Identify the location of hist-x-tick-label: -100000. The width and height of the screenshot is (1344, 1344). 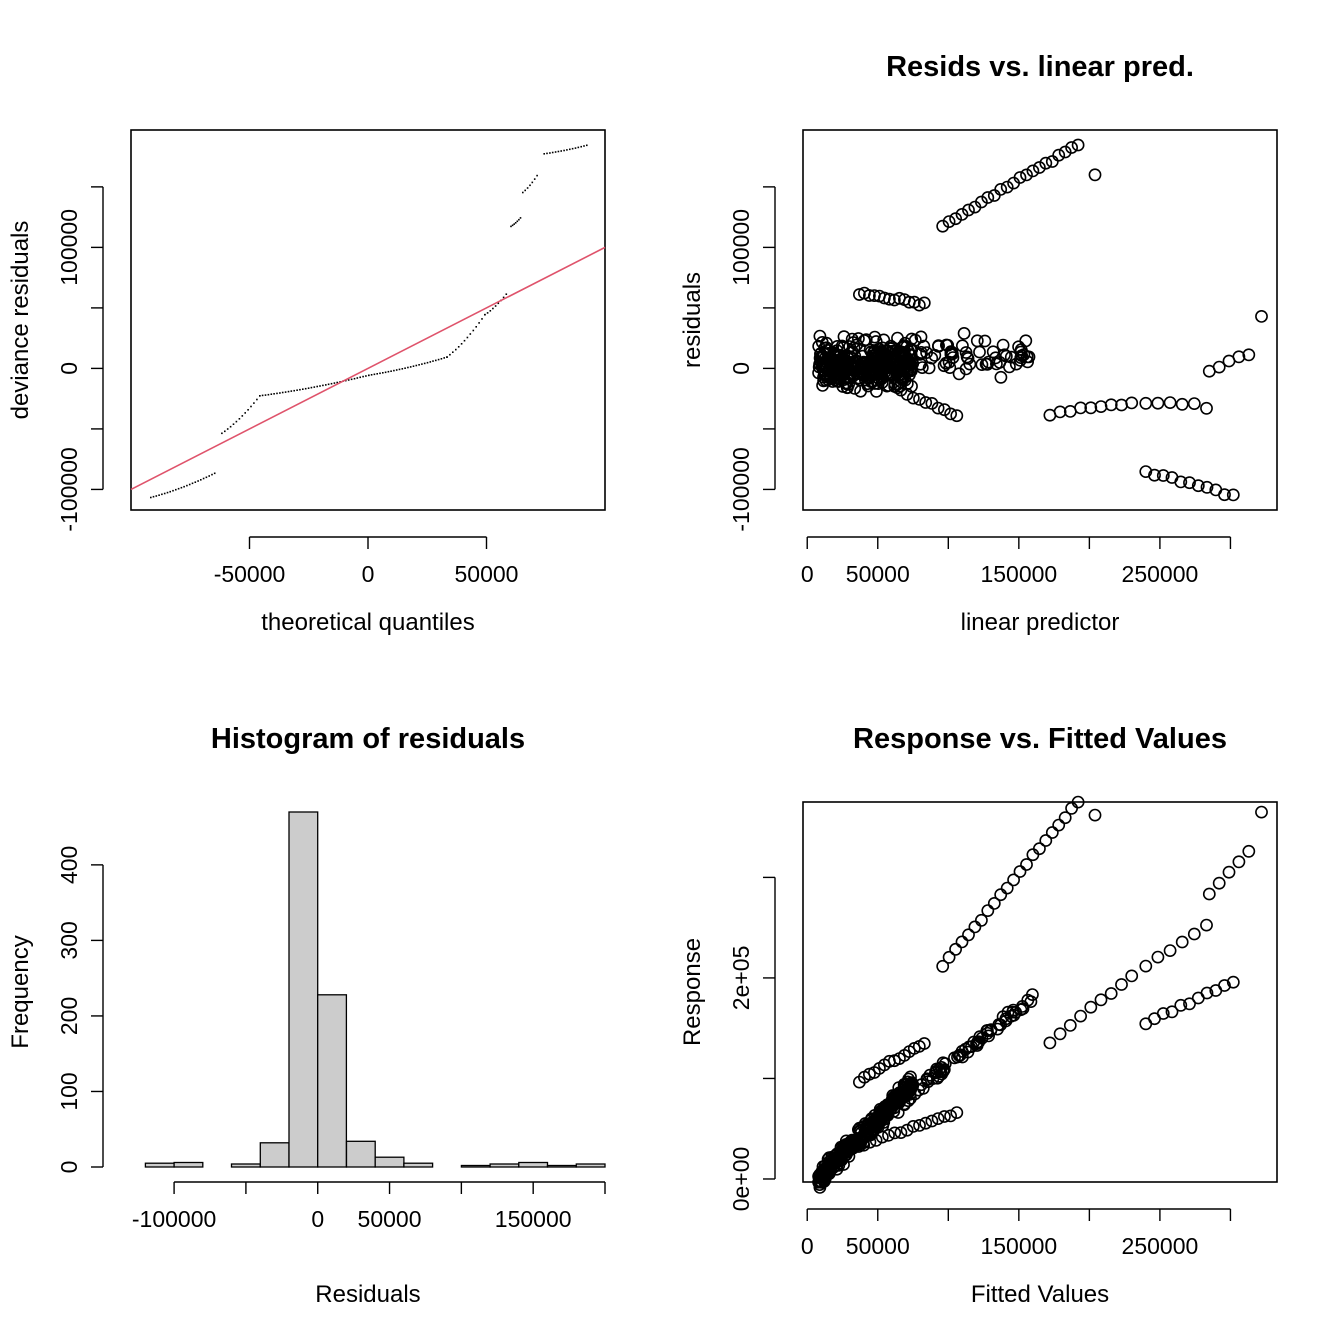
(174, 1219).